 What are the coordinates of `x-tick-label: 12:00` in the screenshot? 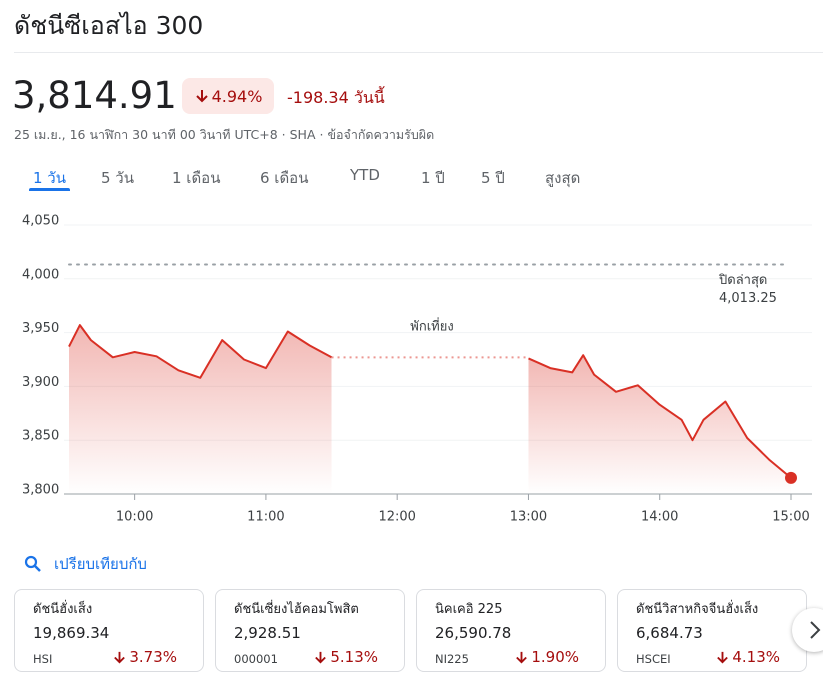 It's located at (396, 517).